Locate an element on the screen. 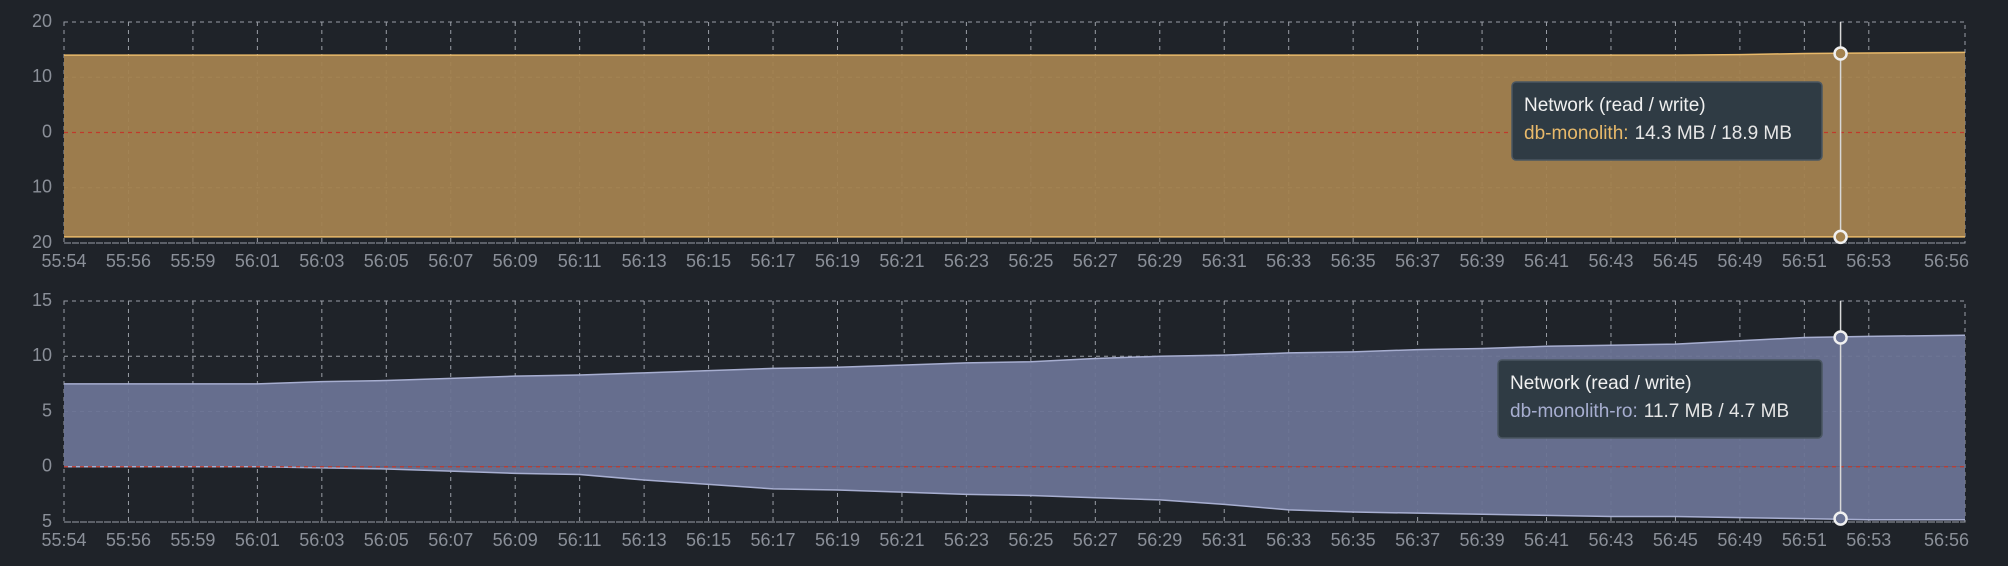 The image size is (2008, 566). tooltip-series: db-monolith: is located at coordinates (1576, 133).